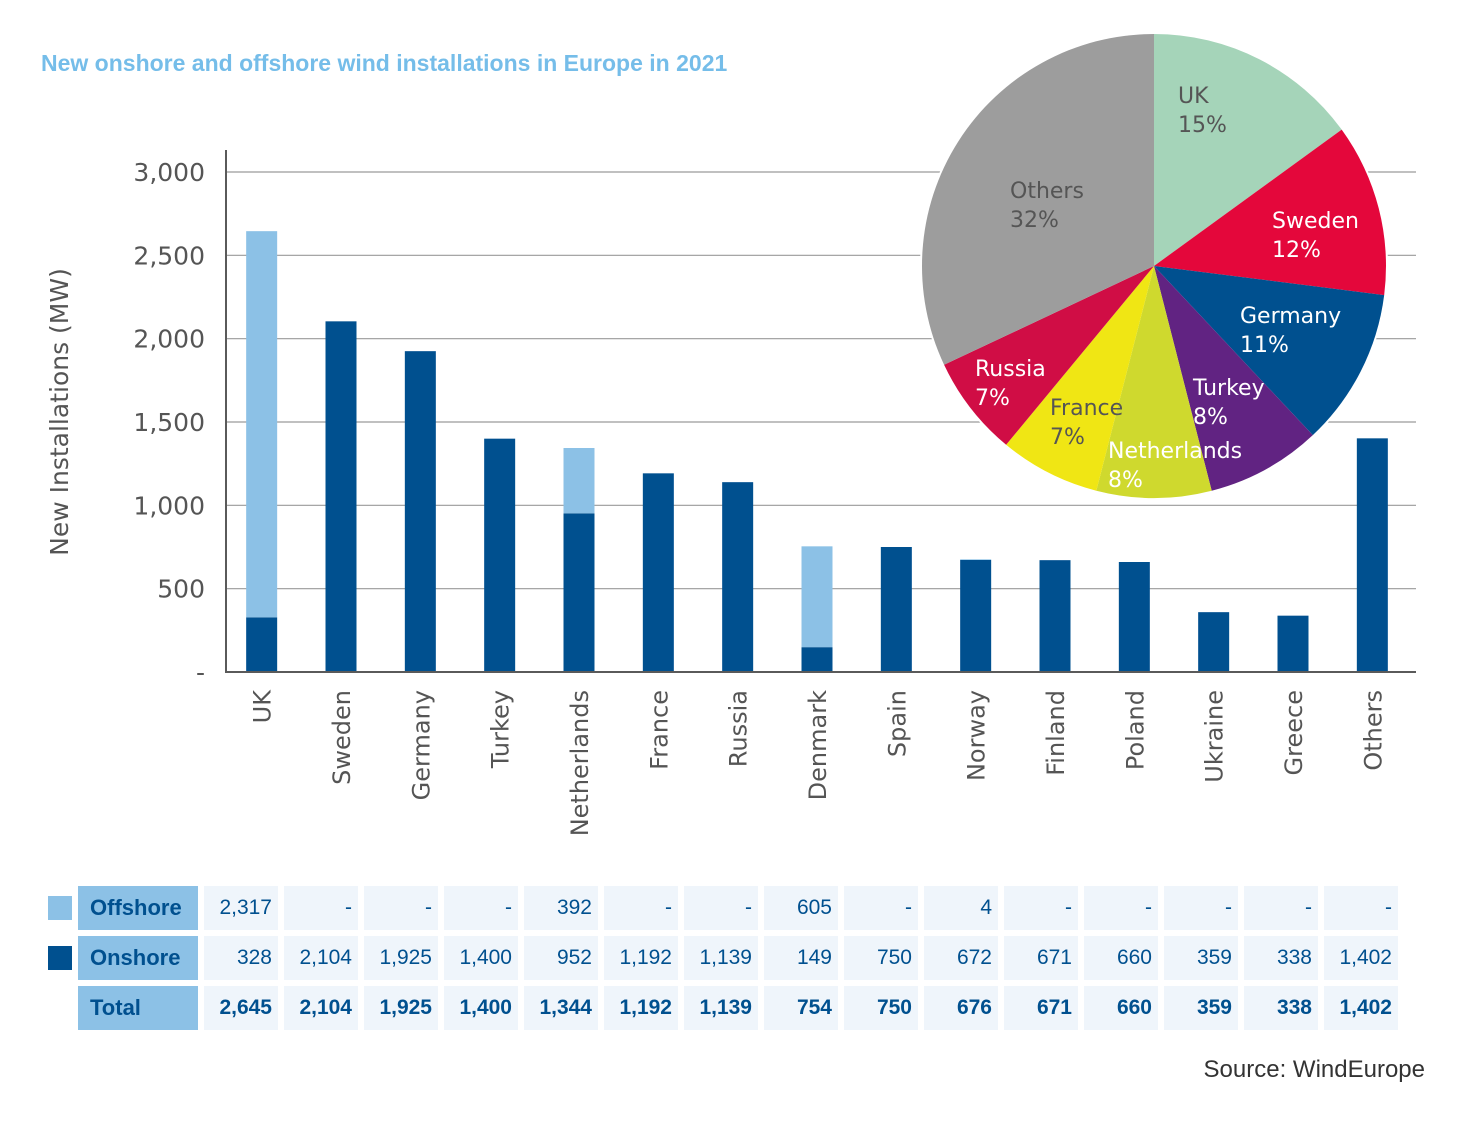 Image resolution: width=1478 pixels, height=1128 pixels. What do you see at coordinates (169, 172) in the screenshot?
I see `y-tick-label: 3,000` at bounding box center [169, 172].